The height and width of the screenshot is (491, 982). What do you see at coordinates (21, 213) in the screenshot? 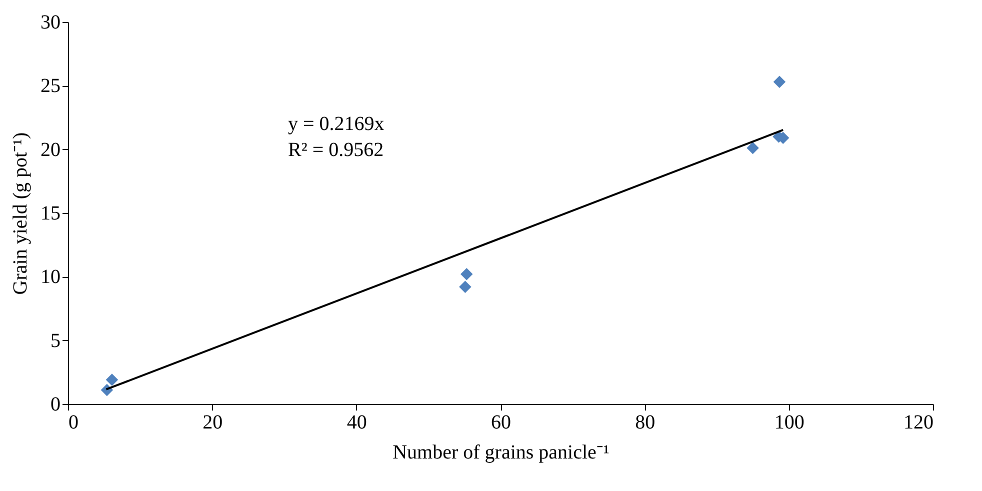
I see `y-axis-title: Grain yield (g pot⁻¹)` at bounding box center [21, 213].